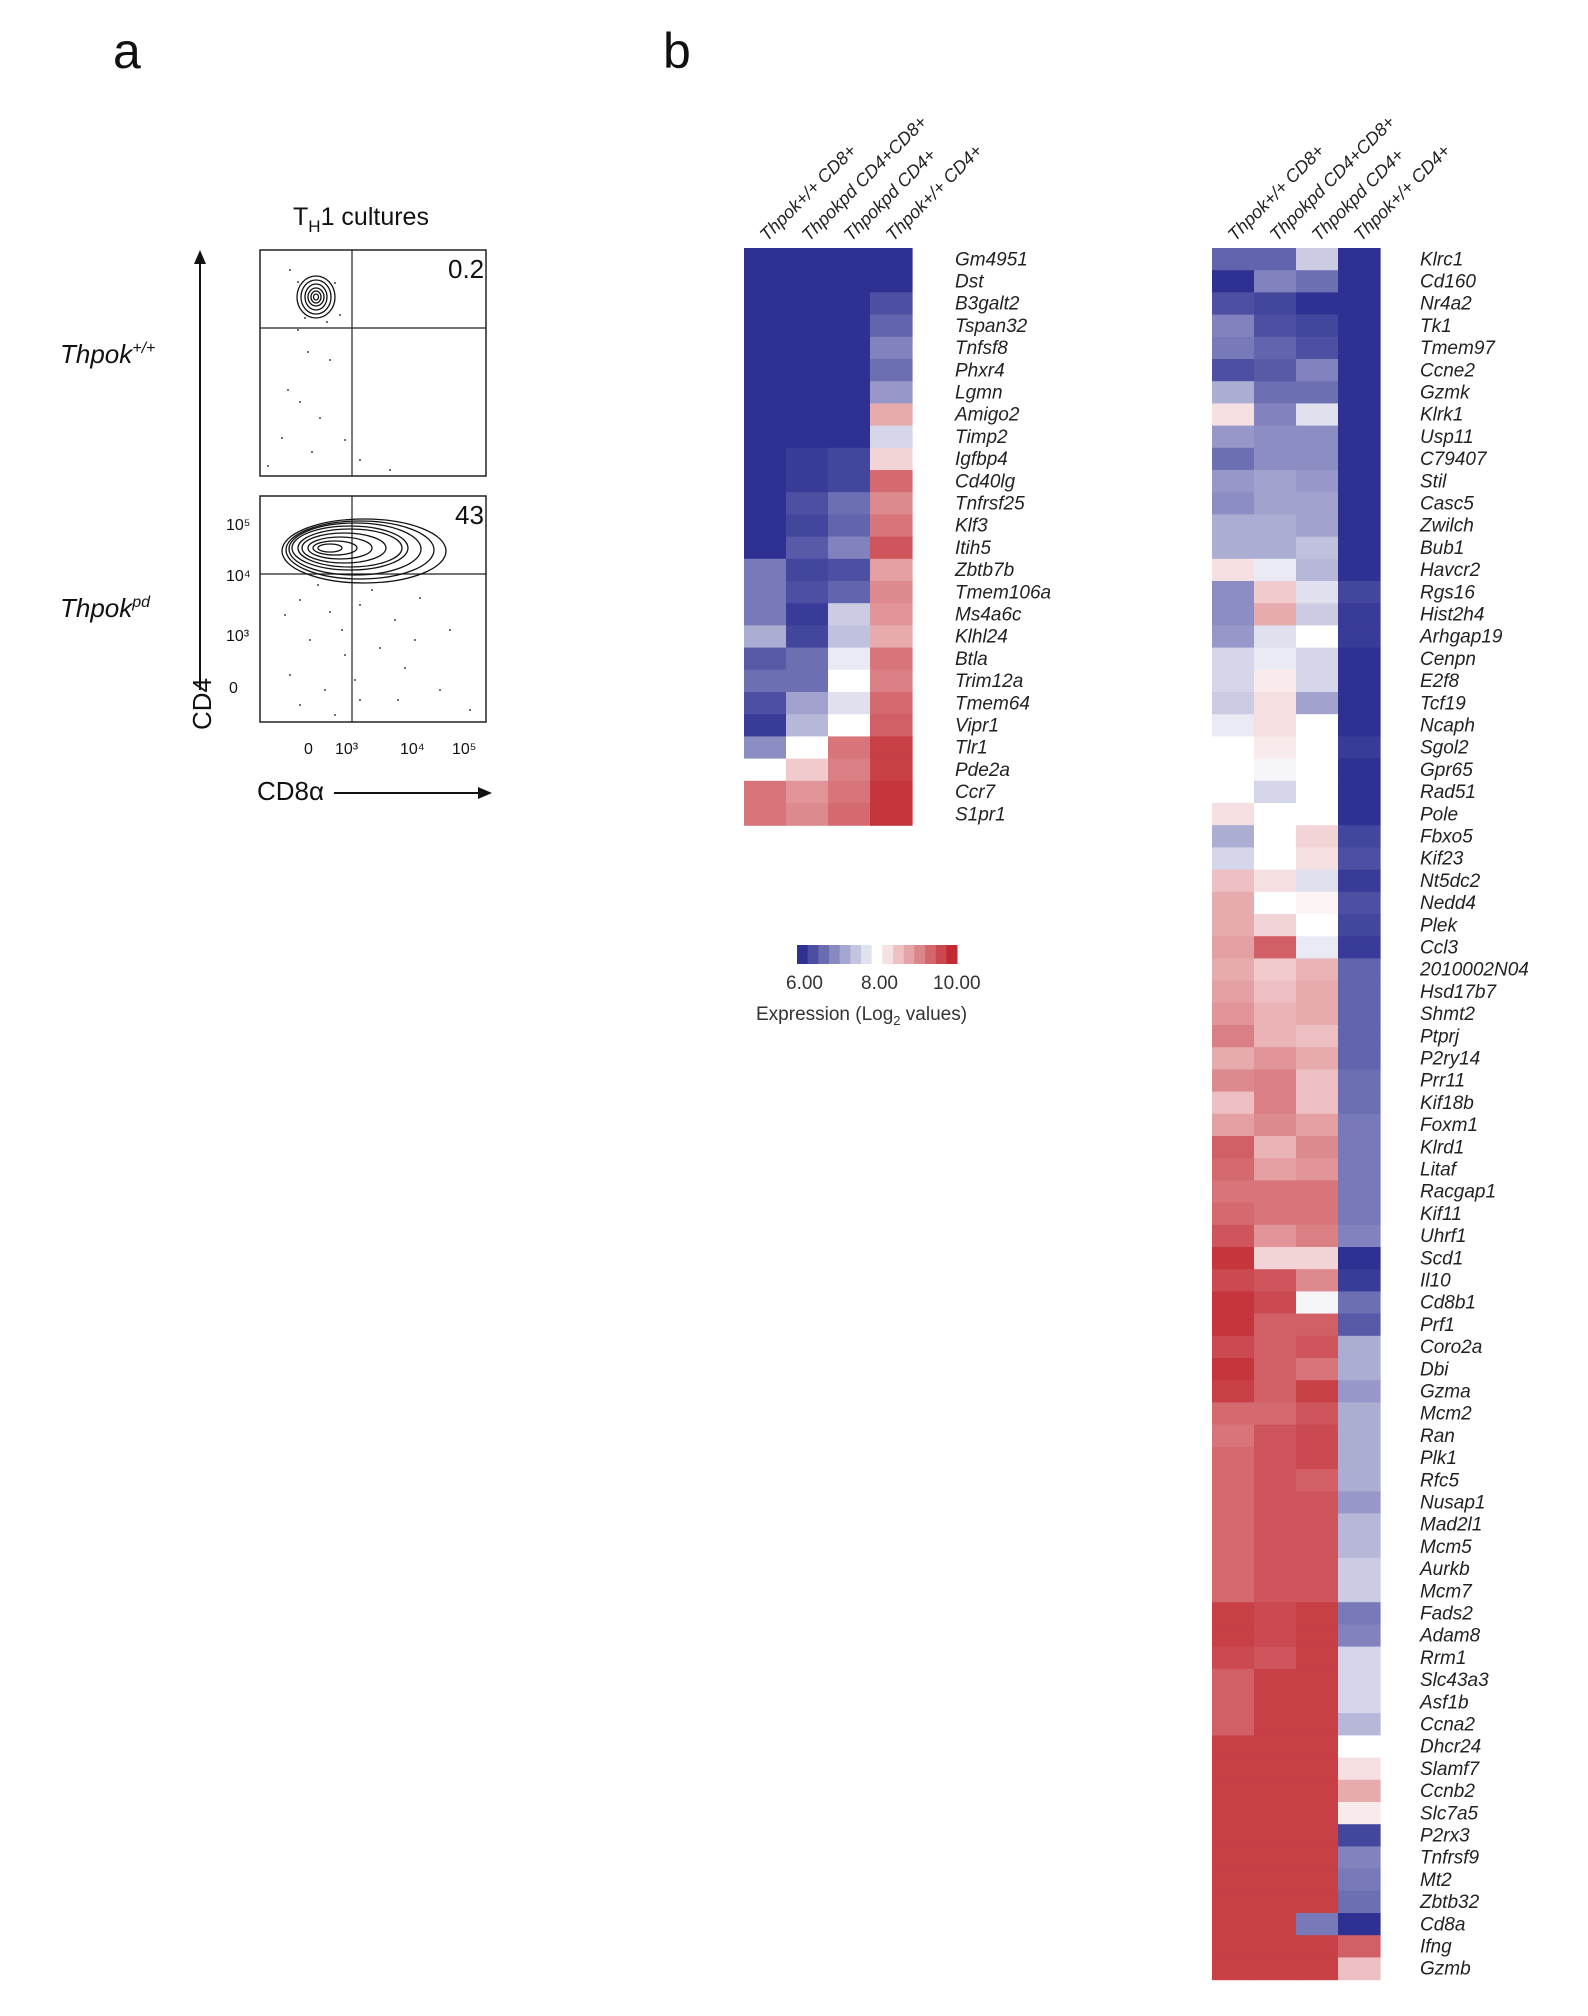 Image resolution: width=1588 pixels, height=2016 pixels. What do you see at coordinates (1450, 1636) in the screenshot?
I see `gene-label: Adam8` at bounding box center [1450, 1636].